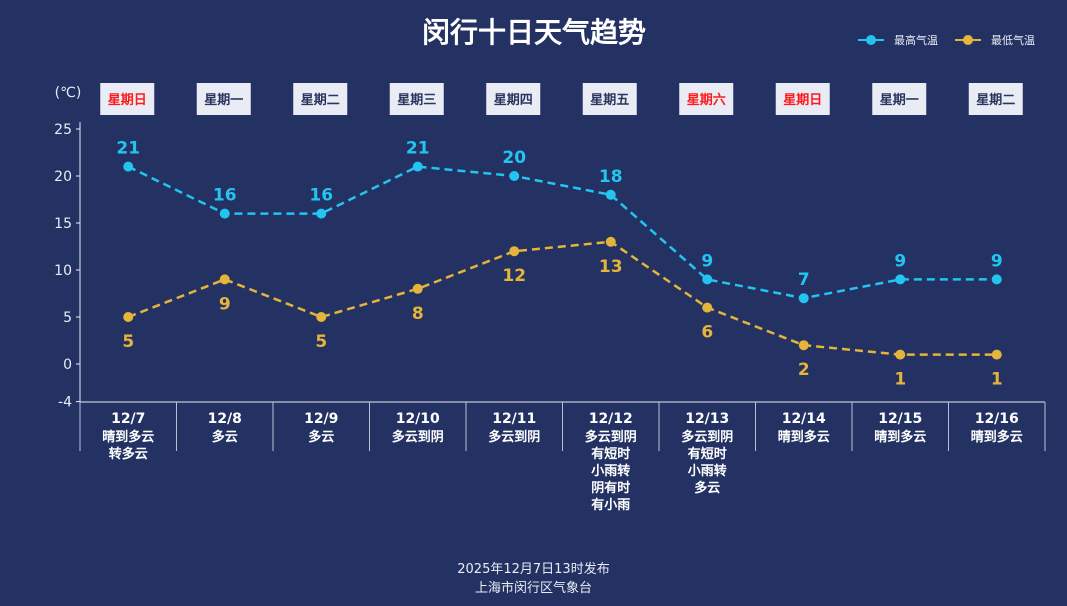 The width and height of the screenshot is (1067, 606). What do you see at coordinates (225, 428) in the screenshot?
I see `x-category: 12/8 多云` at bounding box center [225, 428].